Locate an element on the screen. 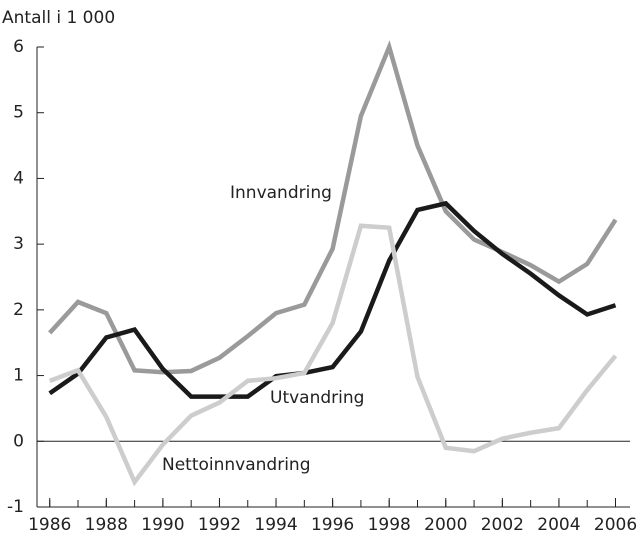 The height and width of the screenshot is (541, 641). series-label: Utvandring is located at coordinates (317, 398).